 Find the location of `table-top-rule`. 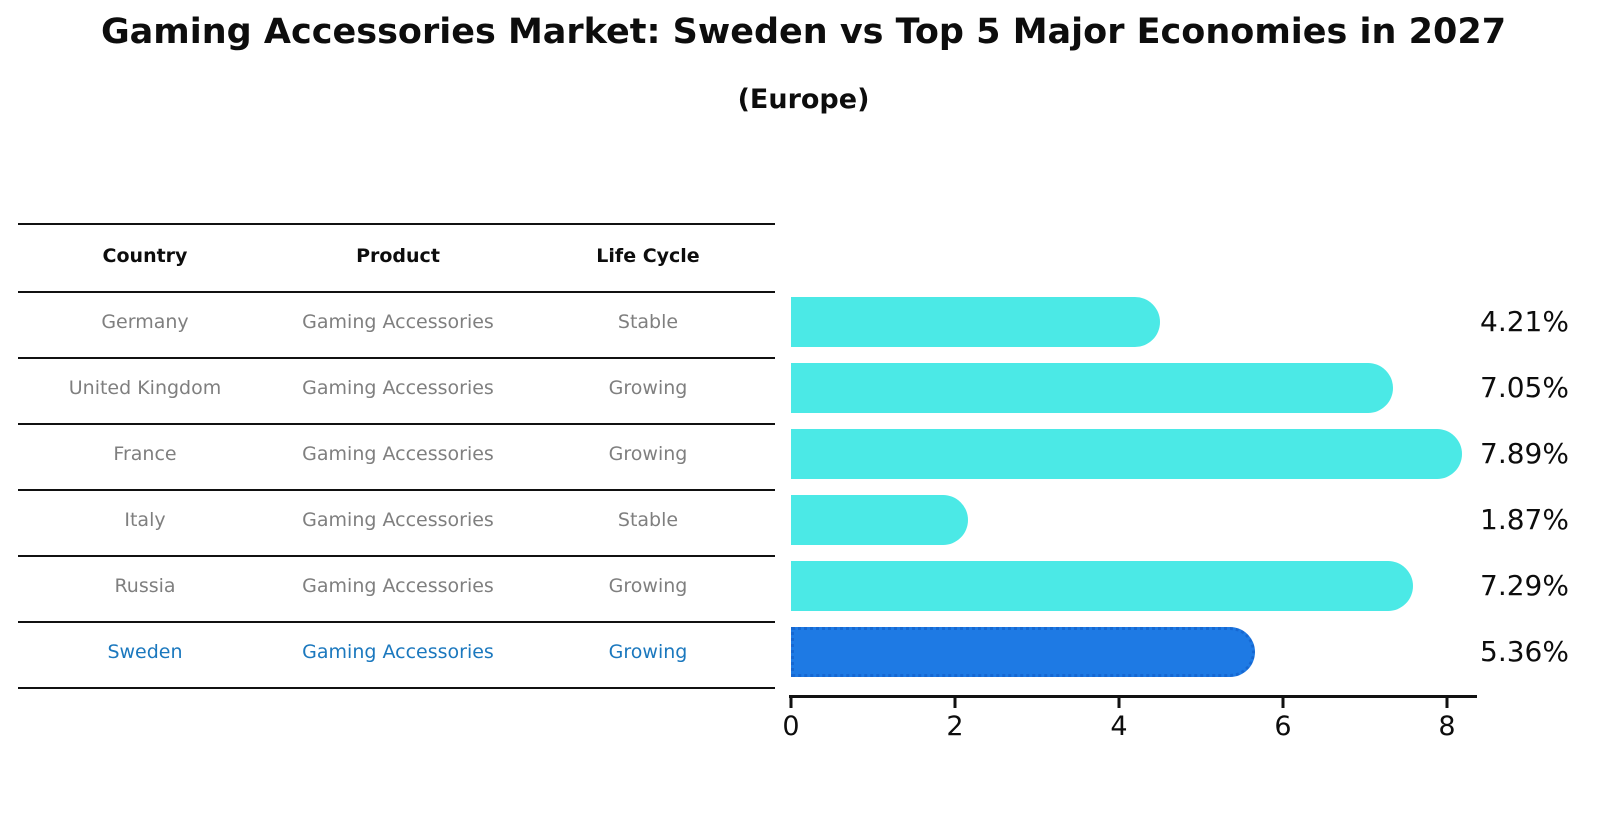

table-top-rule is located at coordinates (396, 224).